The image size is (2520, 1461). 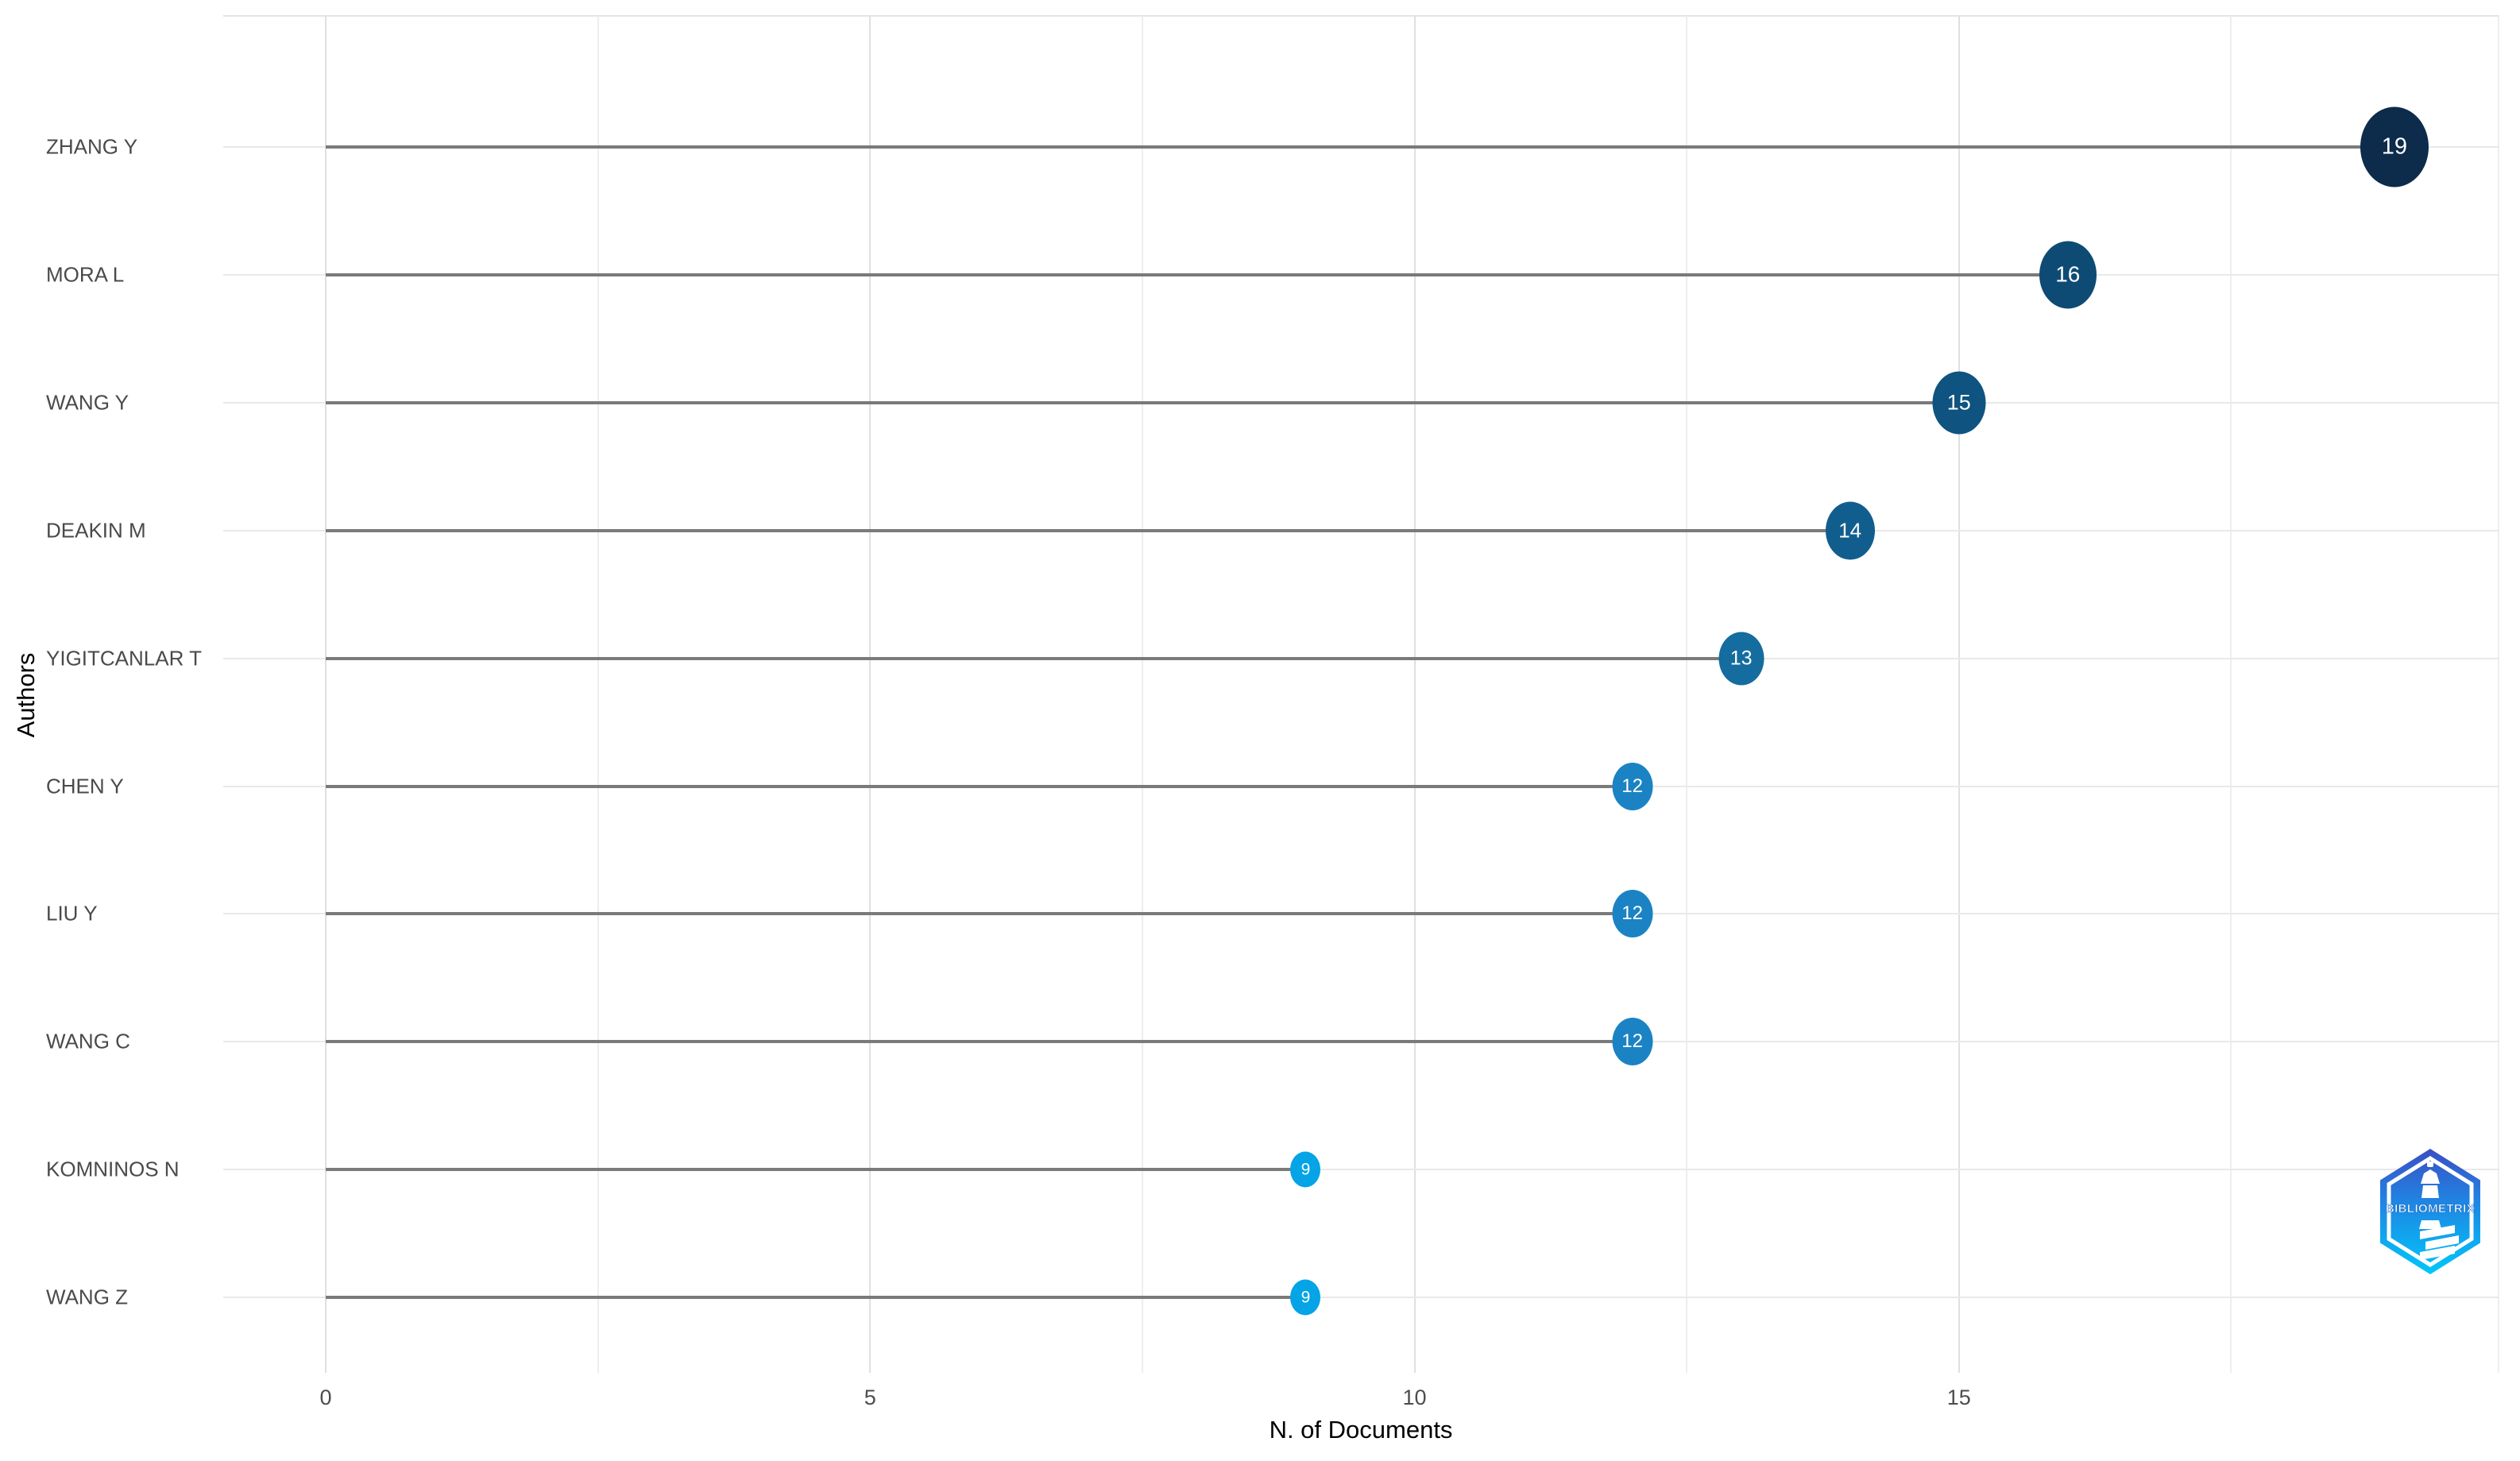 What do you see at coordinates (87, 402) in the screenshot?
I see `author-label: WANG Y` at bounding box center [87, 402].